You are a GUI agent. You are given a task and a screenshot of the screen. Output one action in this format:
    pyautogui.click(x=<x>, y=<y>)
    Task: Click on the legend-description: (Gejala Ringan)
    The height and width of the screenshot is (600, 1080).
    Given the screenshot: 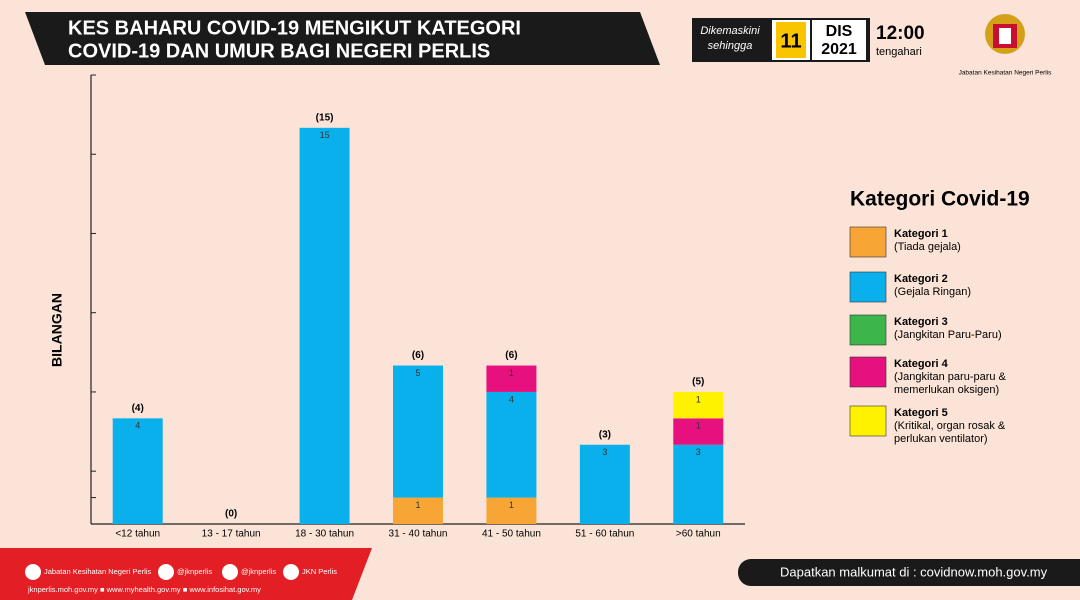 What is the action you would take?
    pyautogui.click(x=932, y=292)
    